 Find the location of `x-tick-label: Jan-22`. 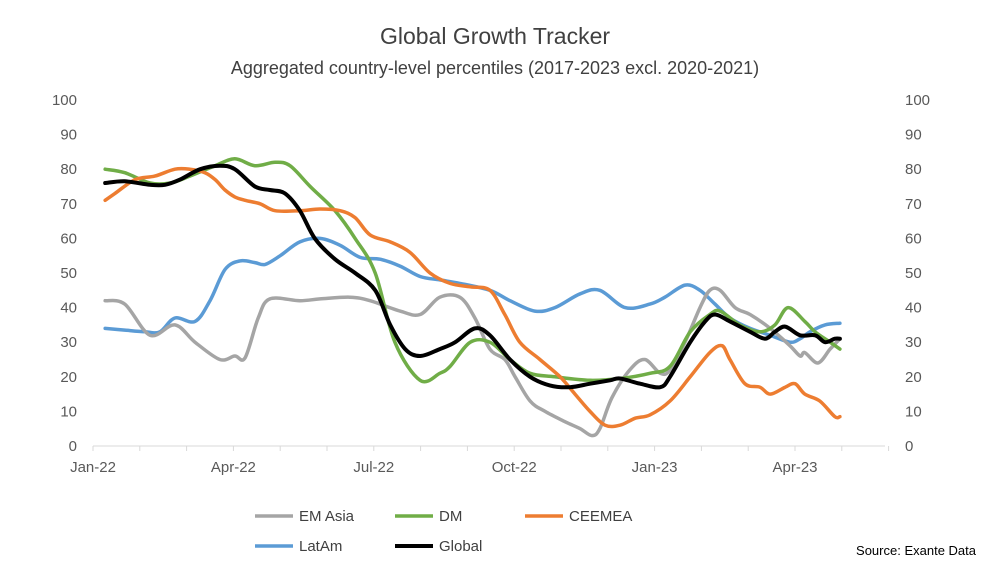

x-tick-label: Jan-22 is located at coordinates (93, 467).